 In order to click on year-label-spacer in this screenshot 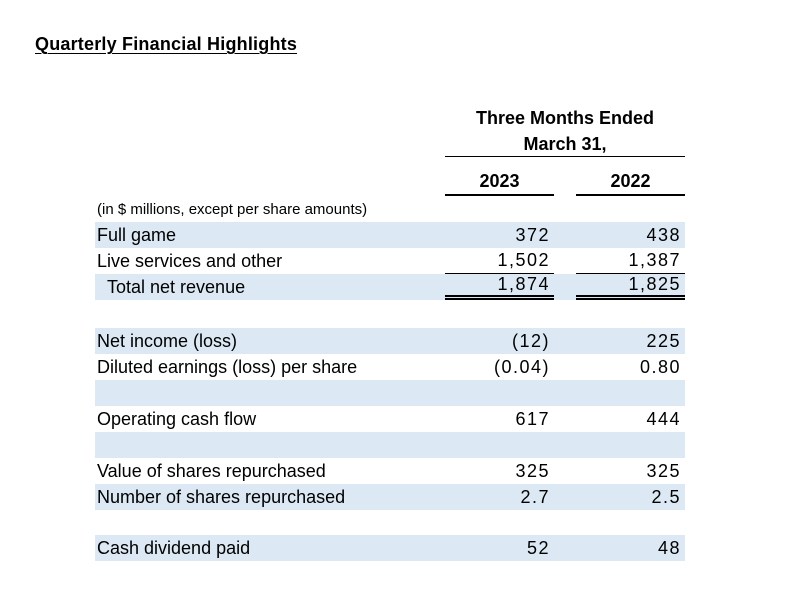, I will do `click(270, 182)`.